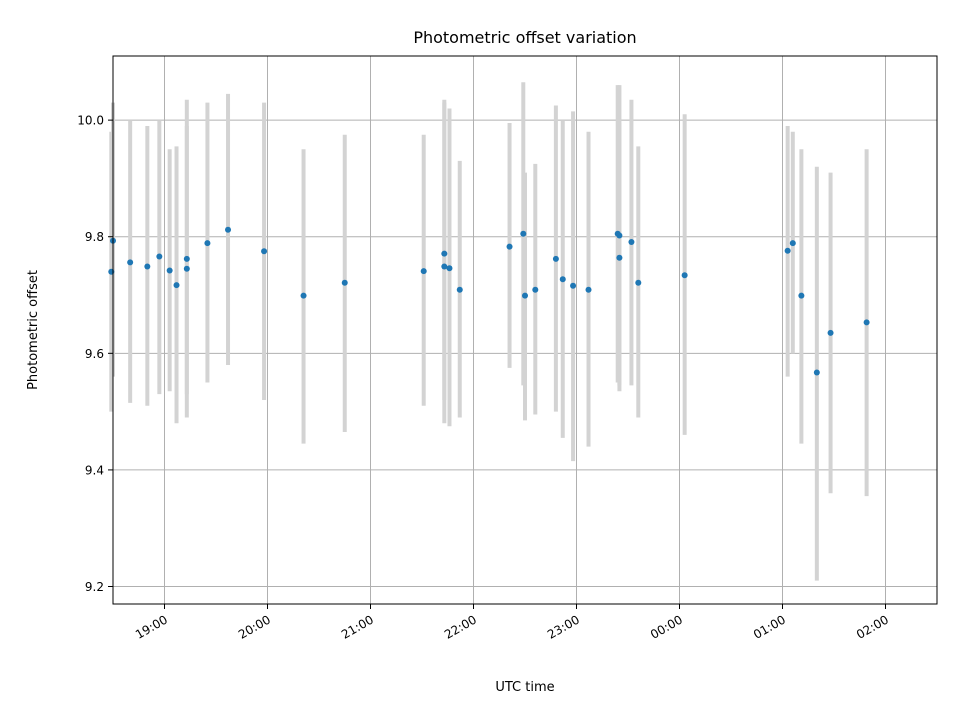 The image size is (960, 720). Describe the element at coordinates (33, 330) in the screenshot. I see `y-axis-label: Photometric offset` at that location.